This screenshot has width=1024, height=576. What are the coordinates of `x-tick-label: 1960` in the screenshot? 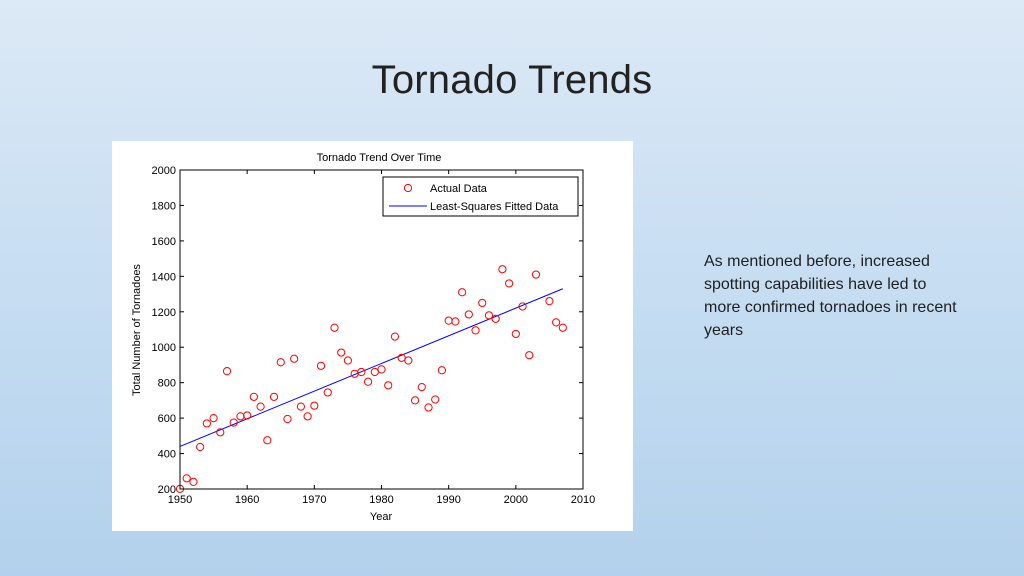 It's located at (247, 500).